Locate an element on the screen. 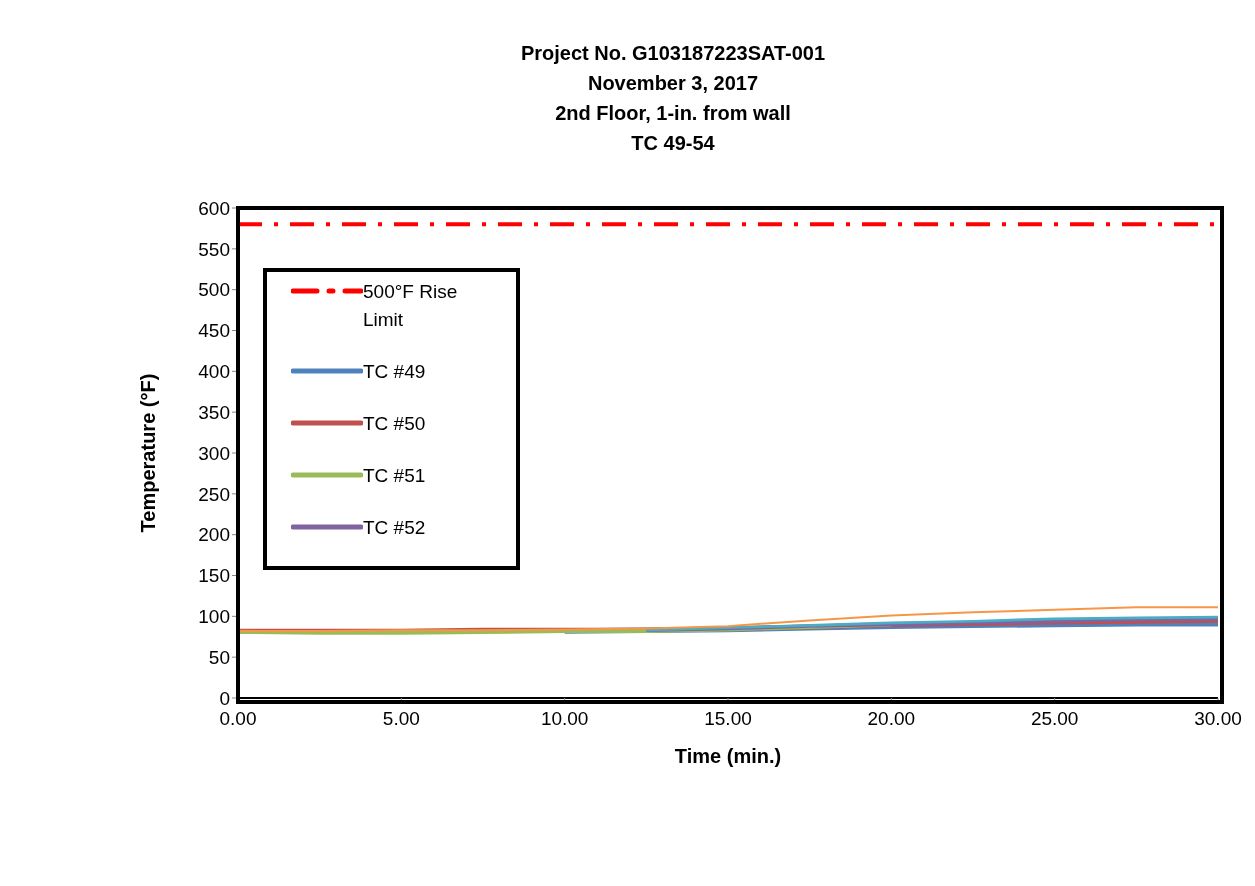 The height and width of the screenshot is (886, 1255). chart-title: Project No. G103187223SAT-001 November 3, 2017 2nd Floor, 1-in. from wall TC 49-54 is located at coordinates (673, 98).